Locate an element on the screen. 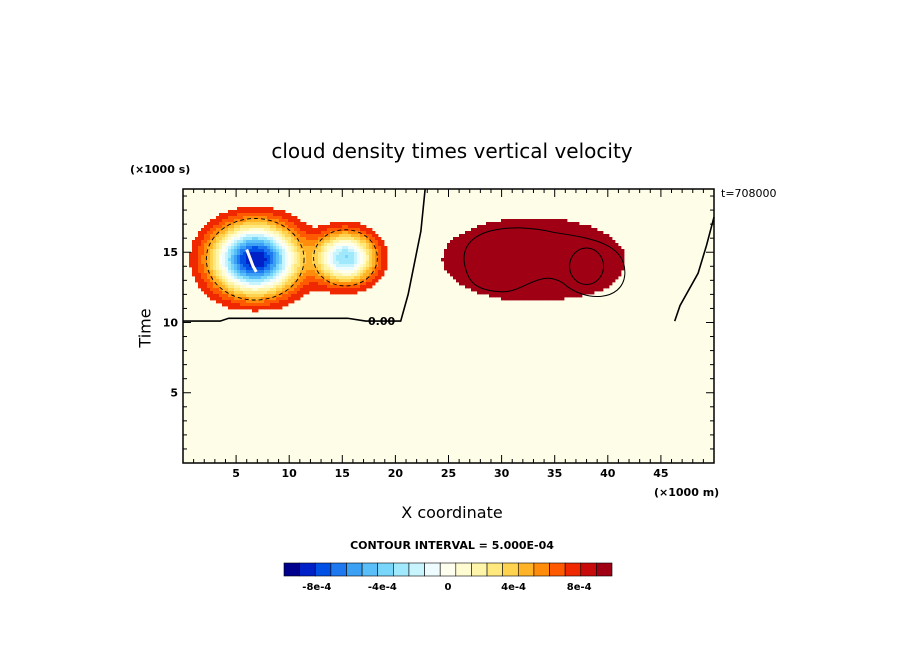  time-stamp: t=708000 is located at coordinates (749, 193).